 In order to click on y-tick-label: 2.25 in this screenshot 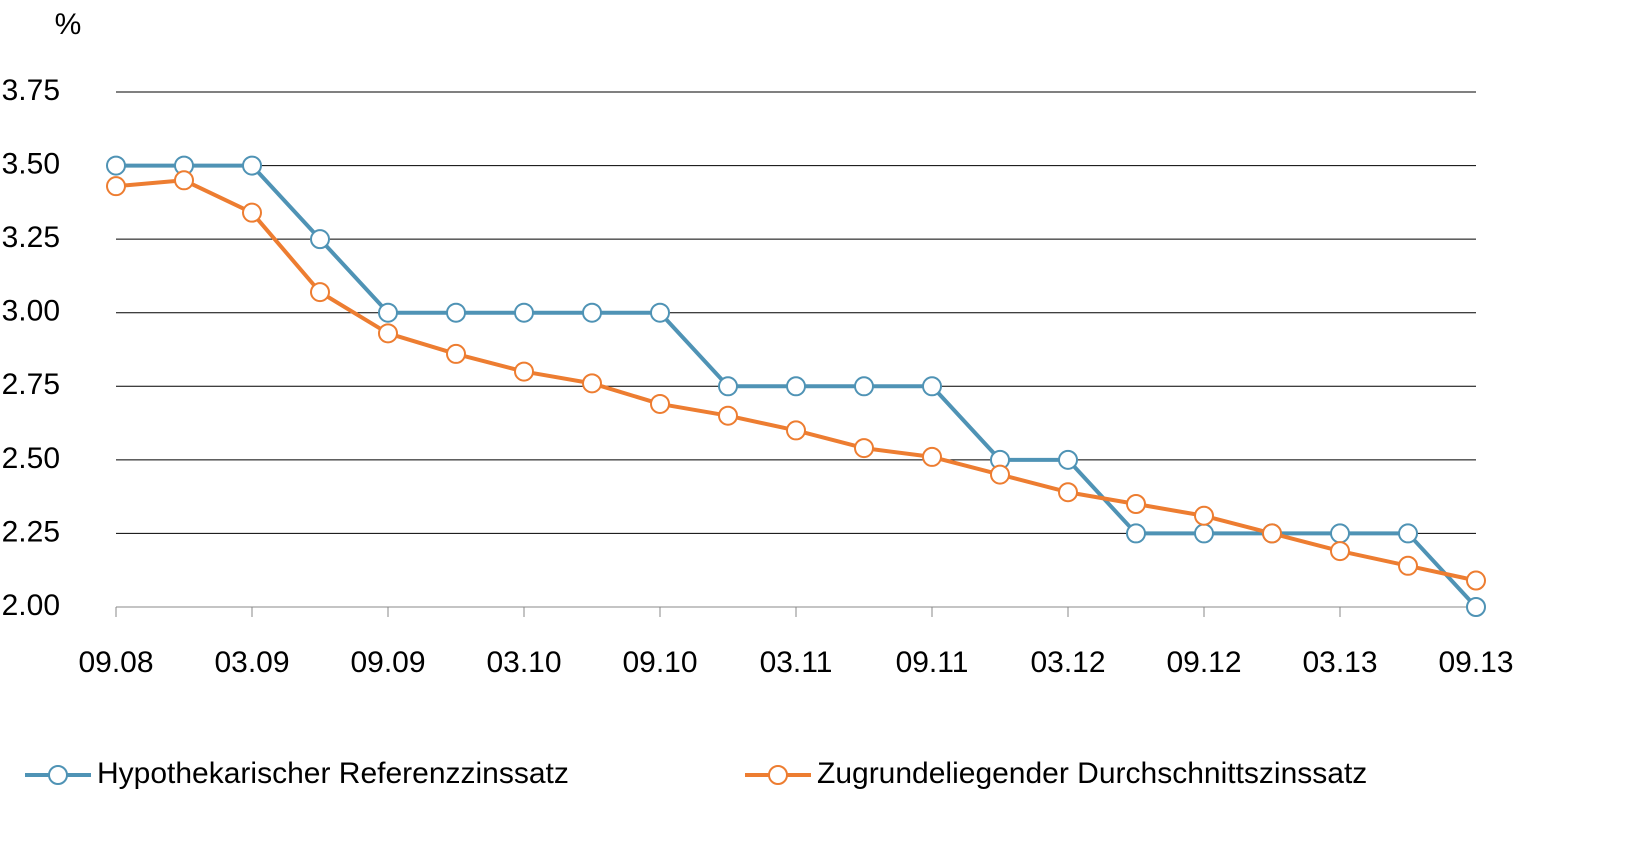, I will do `click(31, 531)`.